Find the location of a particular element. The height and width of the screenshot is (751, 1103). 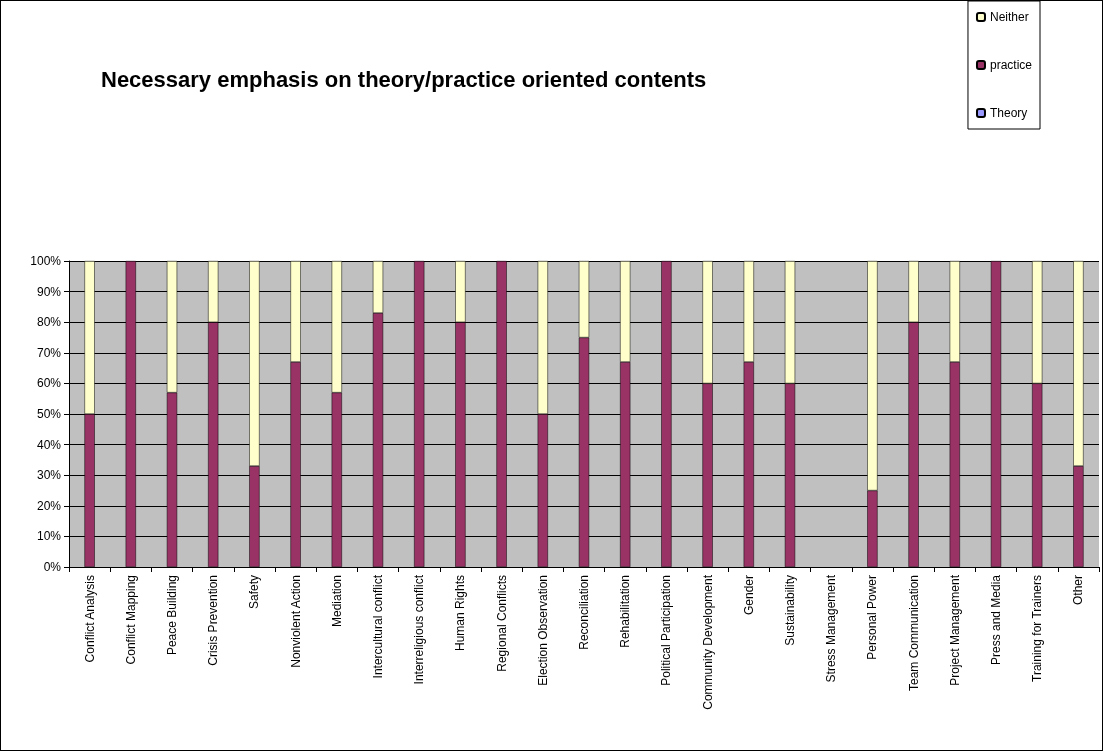

x-tick-label: Intercultural conflict is located at coordinates (378, 626).